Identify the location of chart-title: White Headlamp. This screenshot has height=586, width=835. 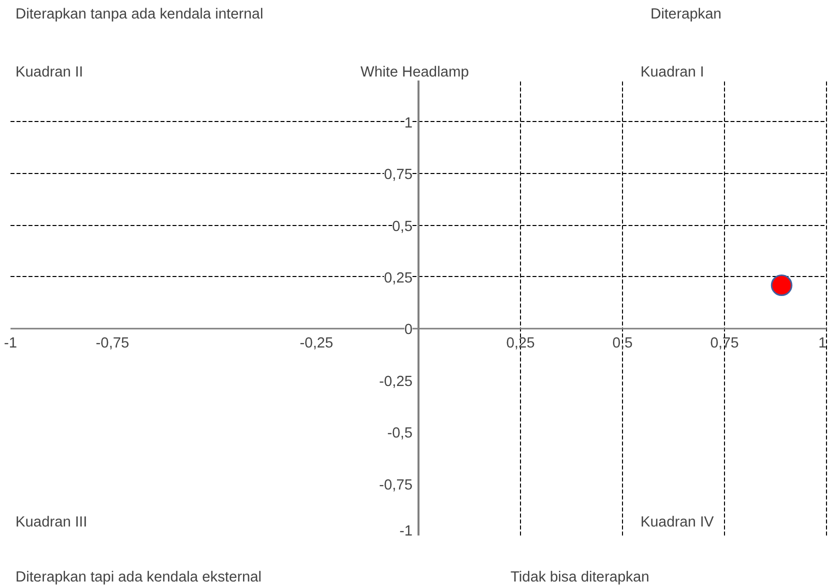
(414, 72).